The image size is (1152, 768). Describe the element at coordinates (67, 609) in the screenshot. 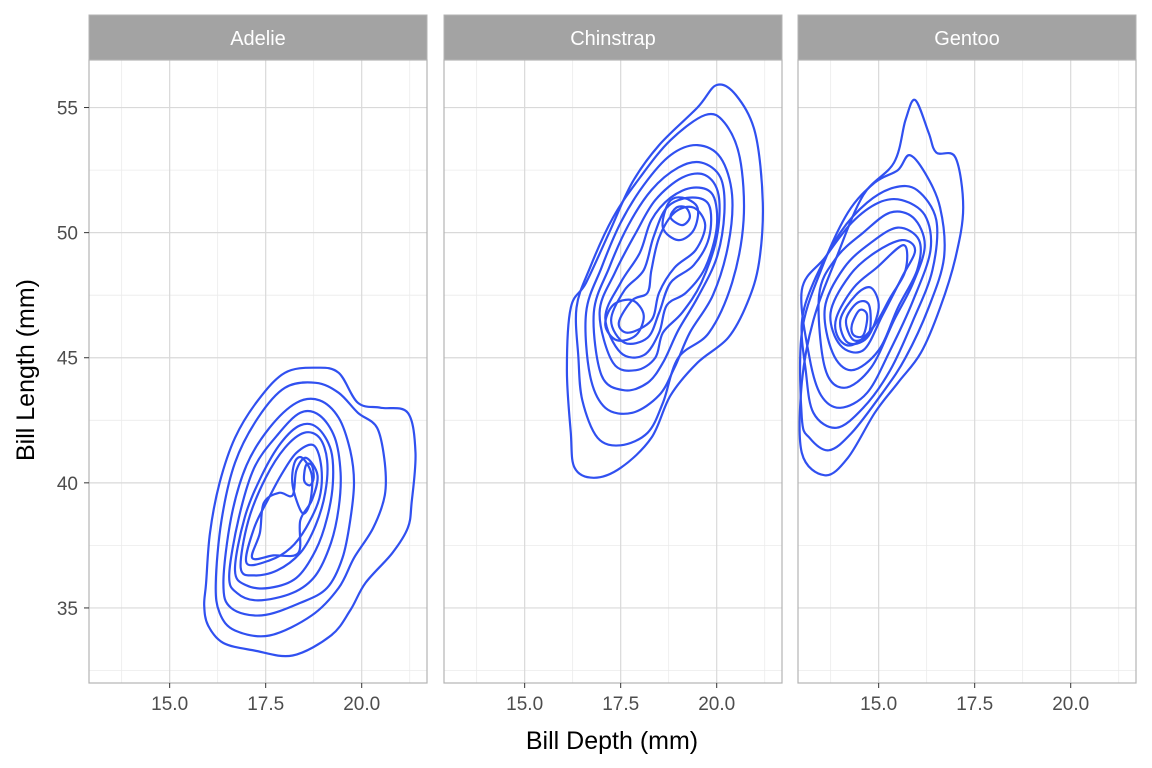

I see `y-tick-label: 35` at that location.